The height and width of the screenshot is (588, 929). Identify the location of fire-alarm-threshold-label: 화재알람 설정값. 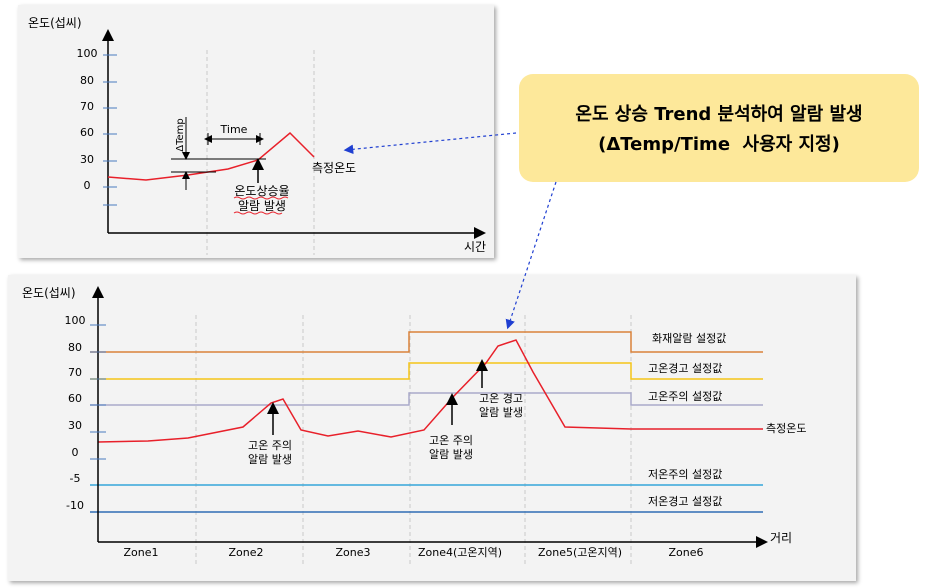
(689, 338).